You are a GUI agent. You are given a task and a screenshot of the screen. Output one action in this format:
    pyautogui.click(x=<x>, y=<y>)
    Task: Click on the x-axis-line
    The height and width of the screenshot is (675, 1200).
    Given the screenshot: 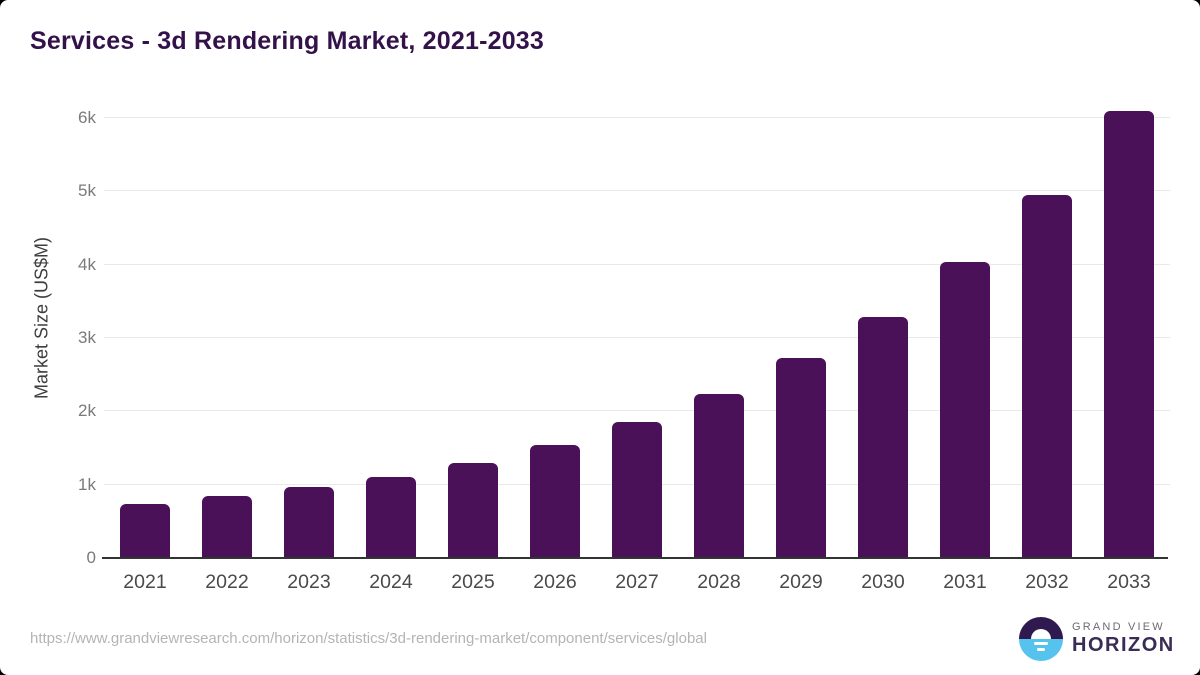 What is the action you would take?
    pyautogui.click(x=635, y=558)
    